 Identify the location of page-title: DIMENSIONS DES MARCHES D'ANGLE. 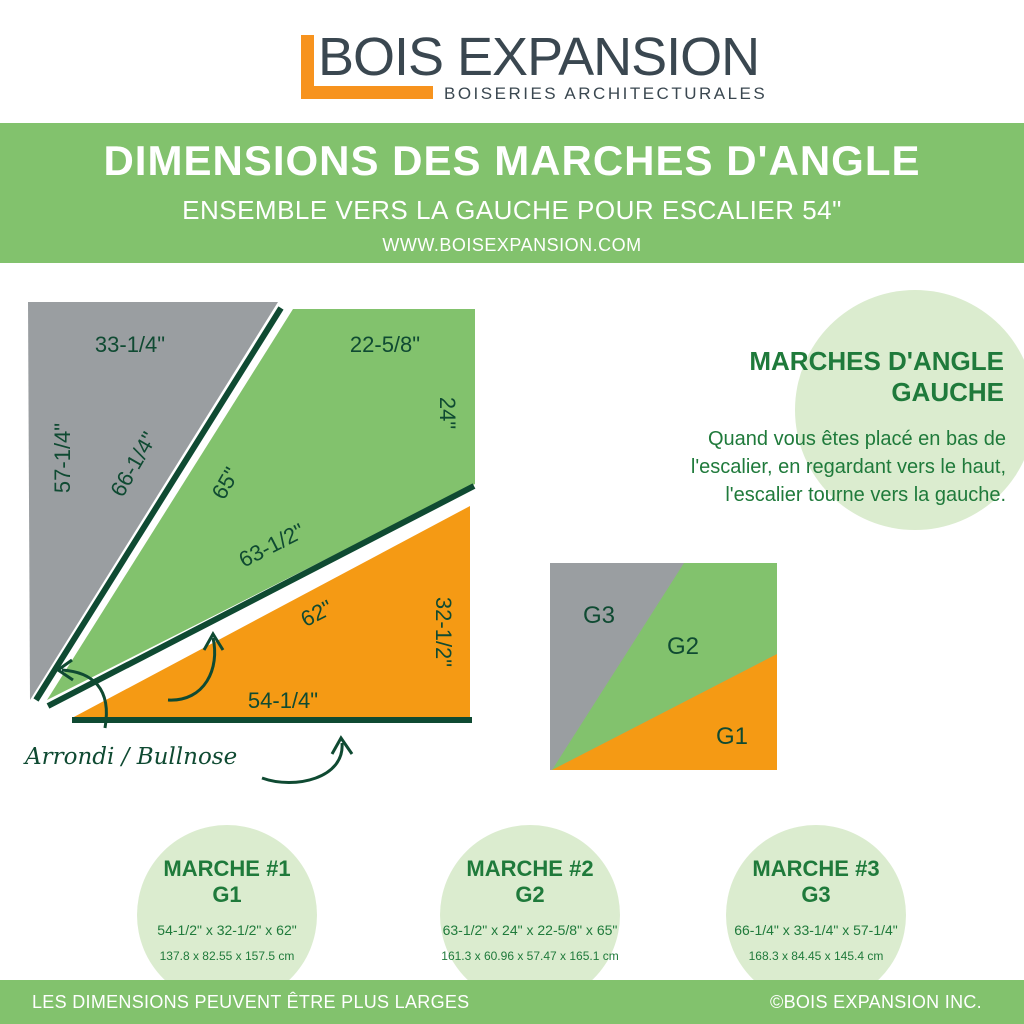
(512, 160).